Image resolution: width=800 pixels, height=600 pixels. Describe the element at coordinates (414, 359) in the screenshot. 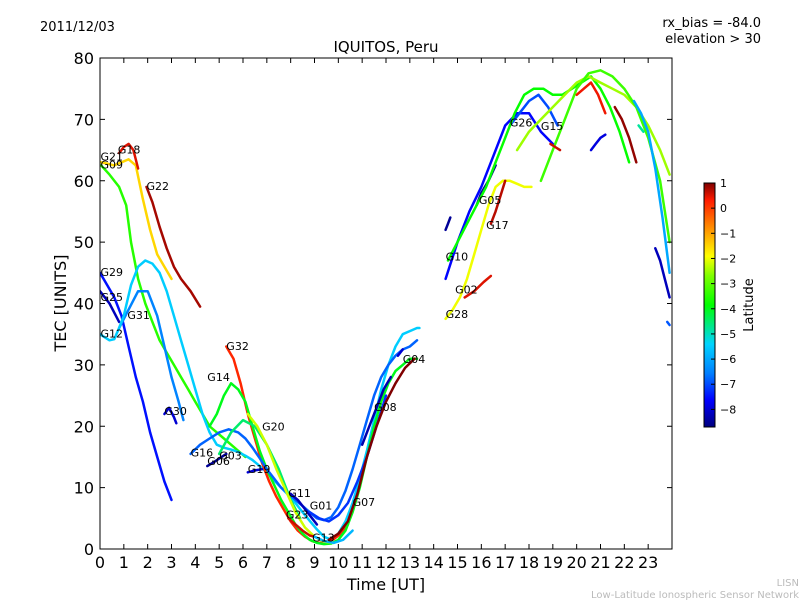

I see `series-label: G04` at that location.